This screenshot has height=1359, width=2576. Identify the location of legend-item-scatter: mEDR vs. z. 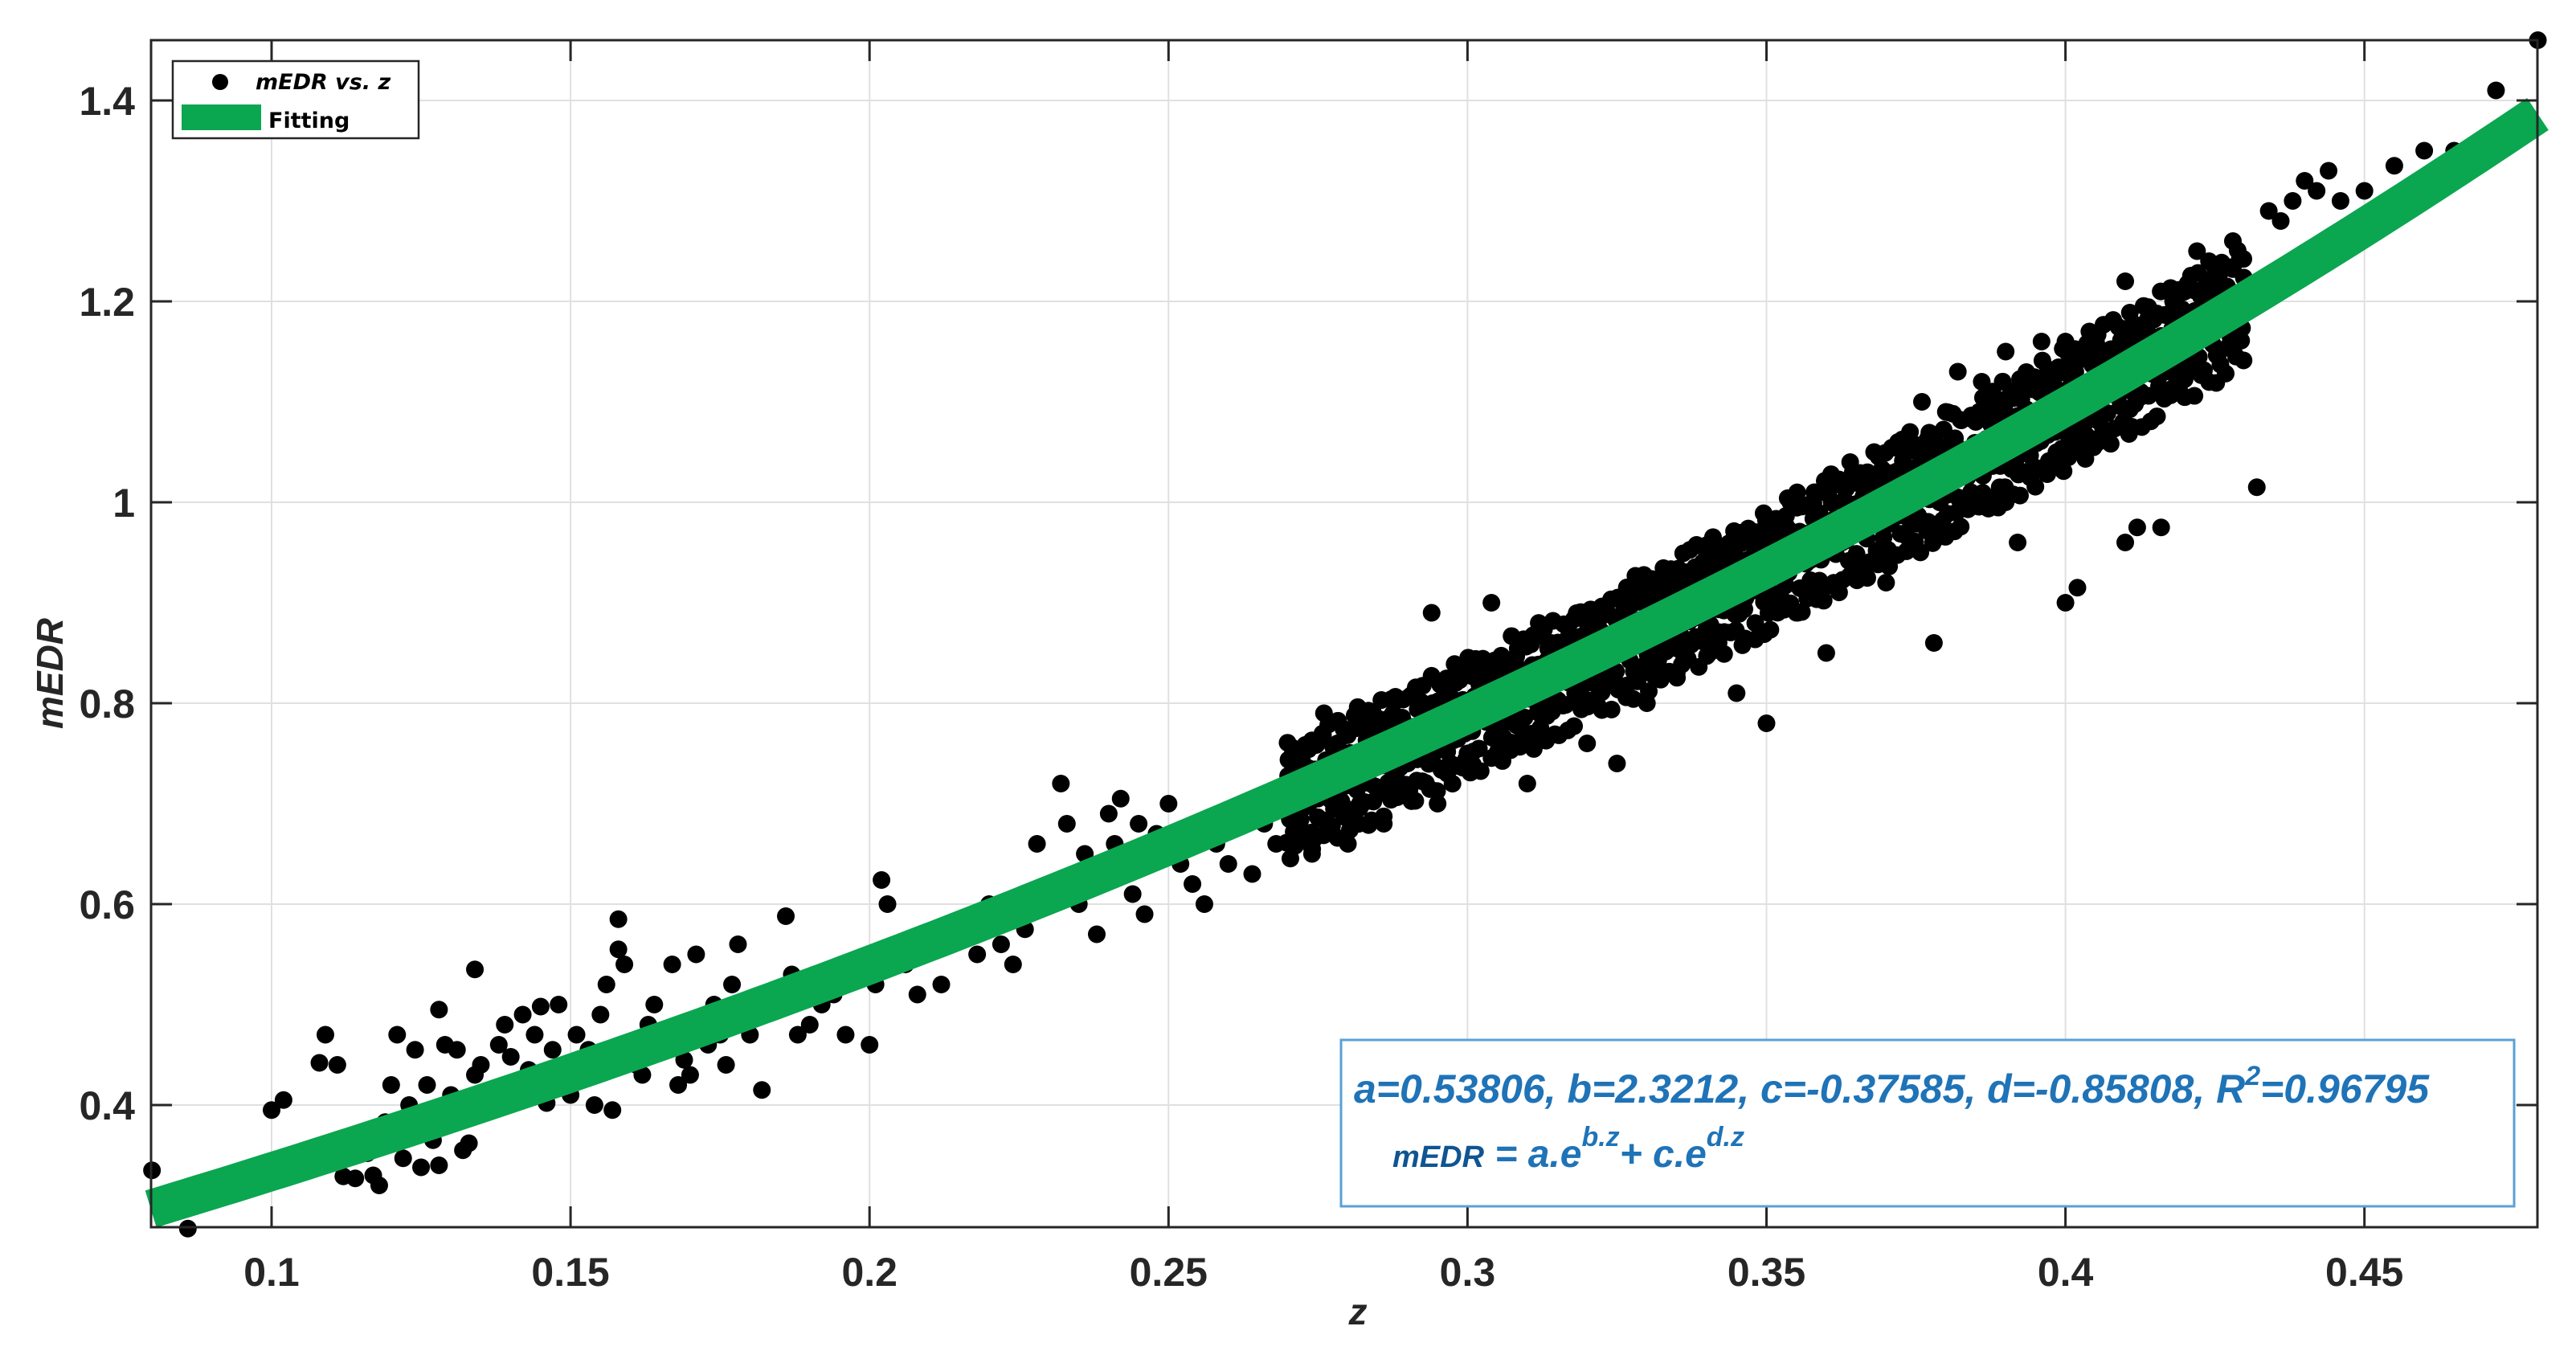
(323, 82).